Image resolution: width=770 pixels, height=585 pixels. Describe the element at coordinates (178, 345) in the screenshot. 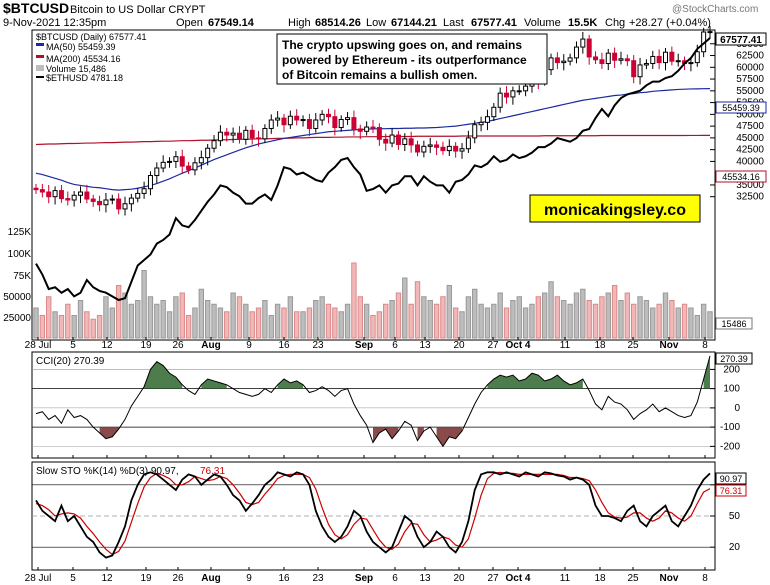

I see `x-axis-label: 26` at that location.